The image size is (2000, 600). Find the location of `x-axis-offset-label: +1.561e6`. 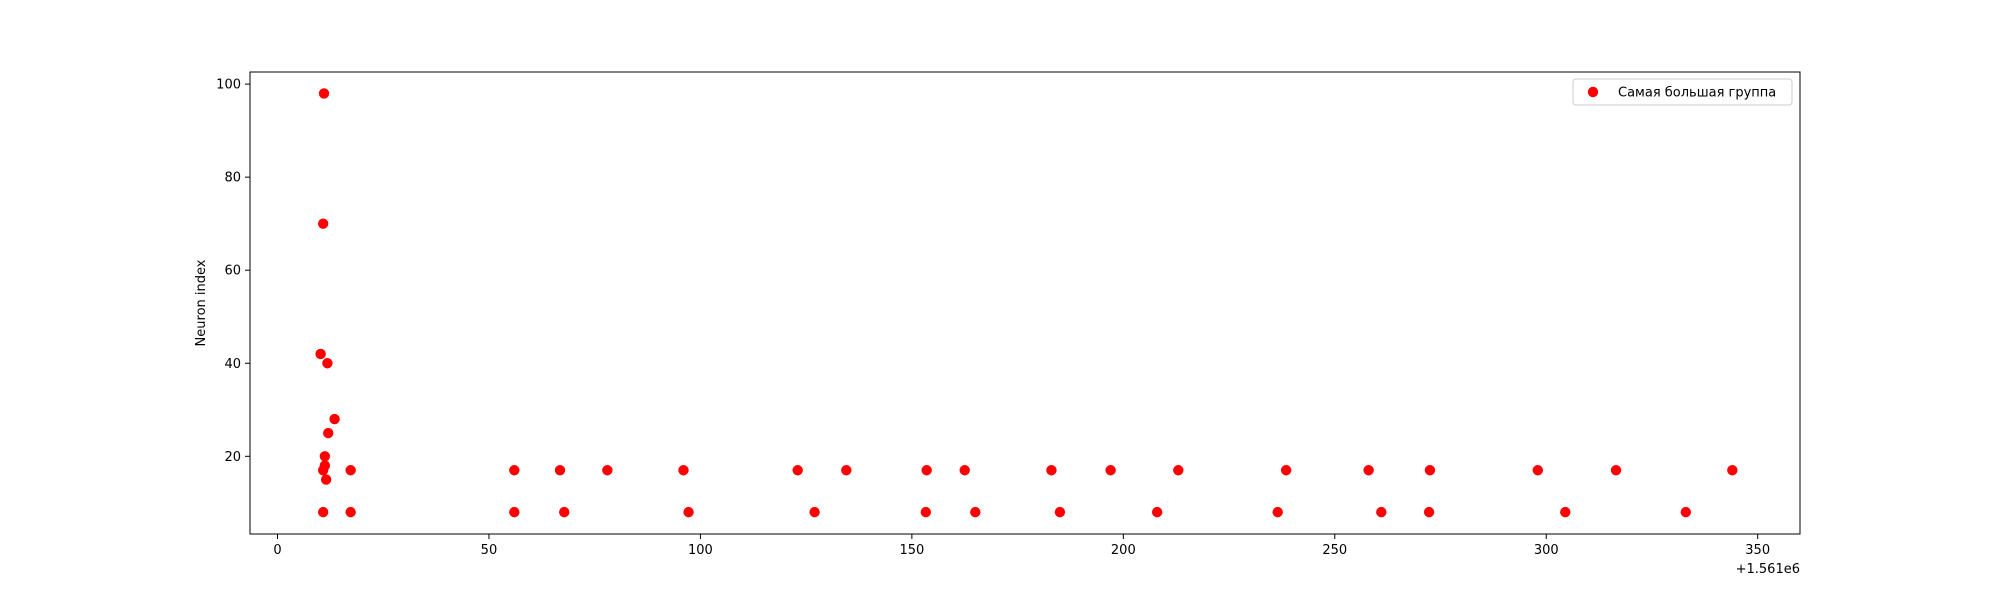

x-axis-offset-label: +1.561e6 is located at coordinates (1768, 569).